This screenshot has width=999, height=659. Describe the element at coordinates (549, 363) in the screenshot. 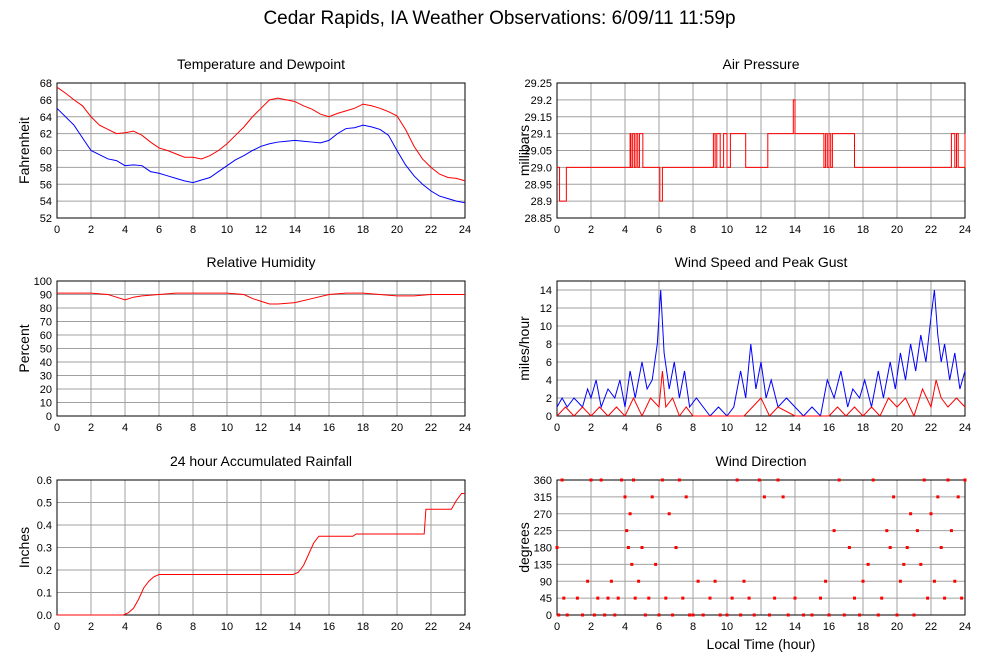

I see `y-tick-label: 6` at that location.